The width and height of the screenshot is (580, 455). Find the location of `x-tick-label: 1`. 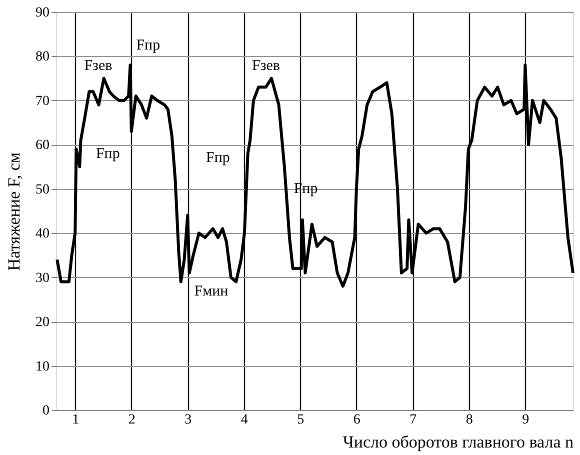

x-tick-label: 1 is located at coordinates (76, 420).